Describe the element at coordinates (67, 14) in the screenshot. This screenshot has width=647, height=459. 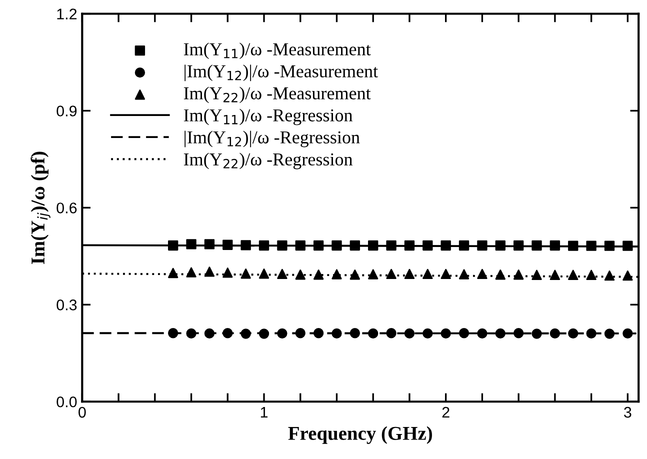
I see `y-tick-label: 1.2` at that location.